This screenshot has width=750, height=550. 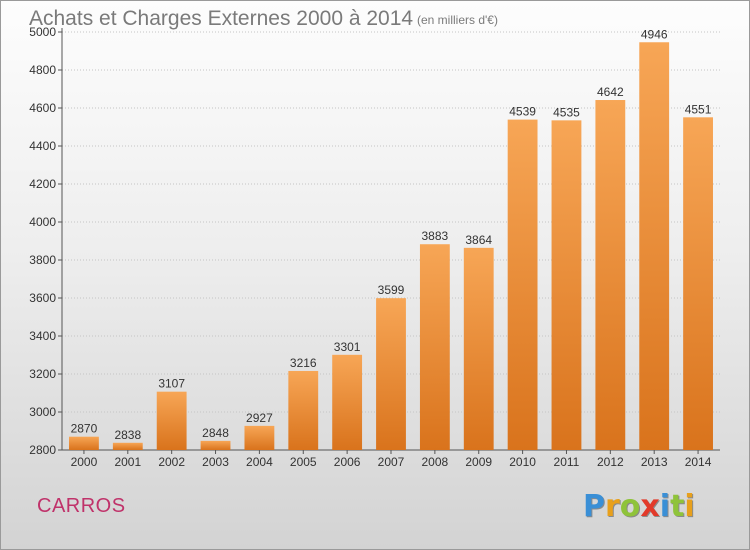 What do you see at coordinates (391, 290) in the screenshot?
I see `bar-value-label: 3599` at bounding box center [391, 290].